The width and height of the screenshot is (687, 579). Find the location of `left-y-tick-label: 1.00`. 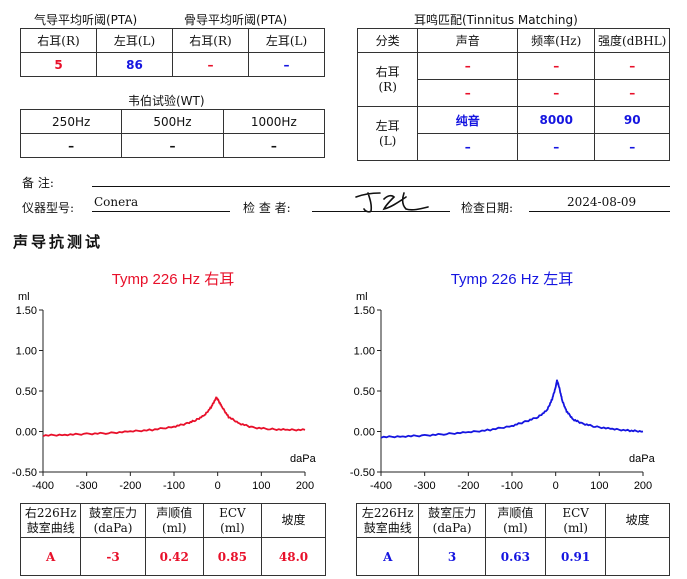

left-y-tick-label: 1.00 is located at coordinates (364, 352).